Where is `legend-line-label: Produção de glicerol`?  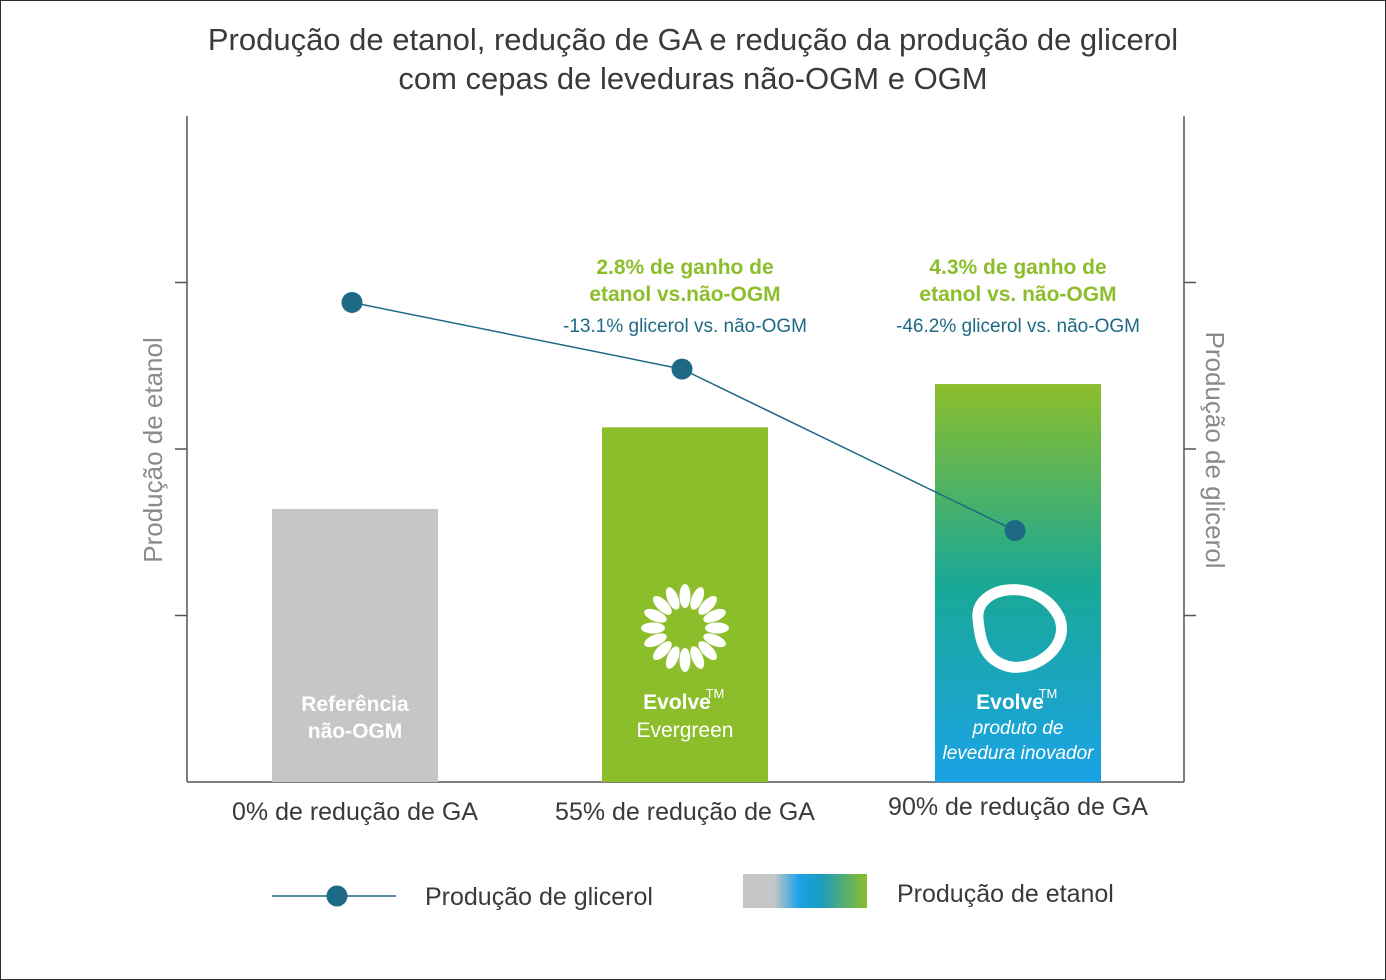
legend-line-label: Produção de glicerol is located at coordinates (539, 897).